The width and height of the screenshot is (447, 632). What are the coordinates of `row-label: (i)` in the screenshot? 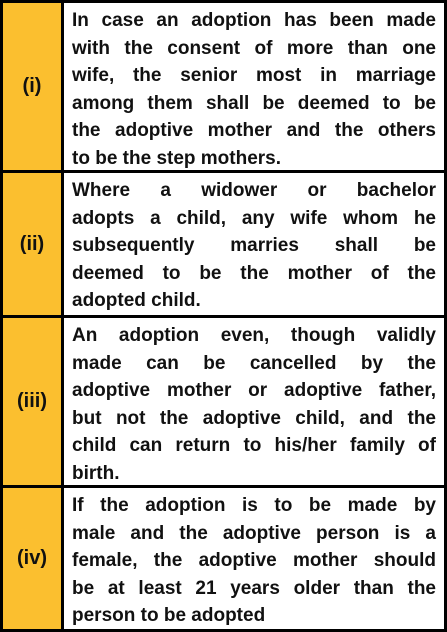 It's located at (33, 86).